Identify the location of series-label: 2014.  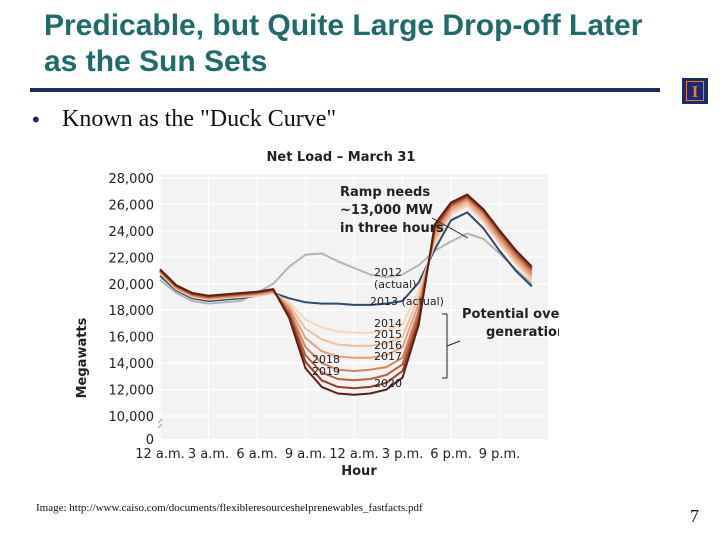
(388, 323).